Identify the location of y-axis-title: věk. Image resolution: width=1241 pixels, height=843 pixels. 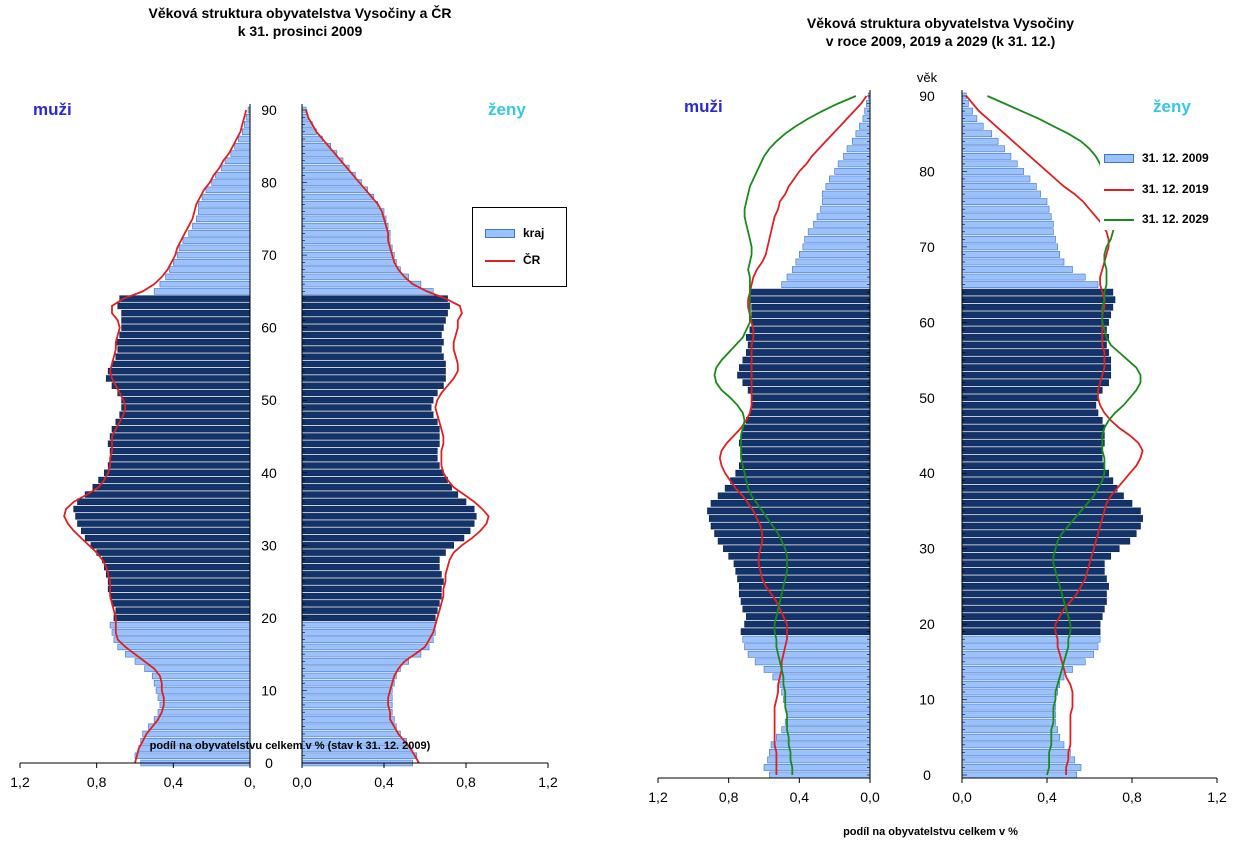
(927, 77).